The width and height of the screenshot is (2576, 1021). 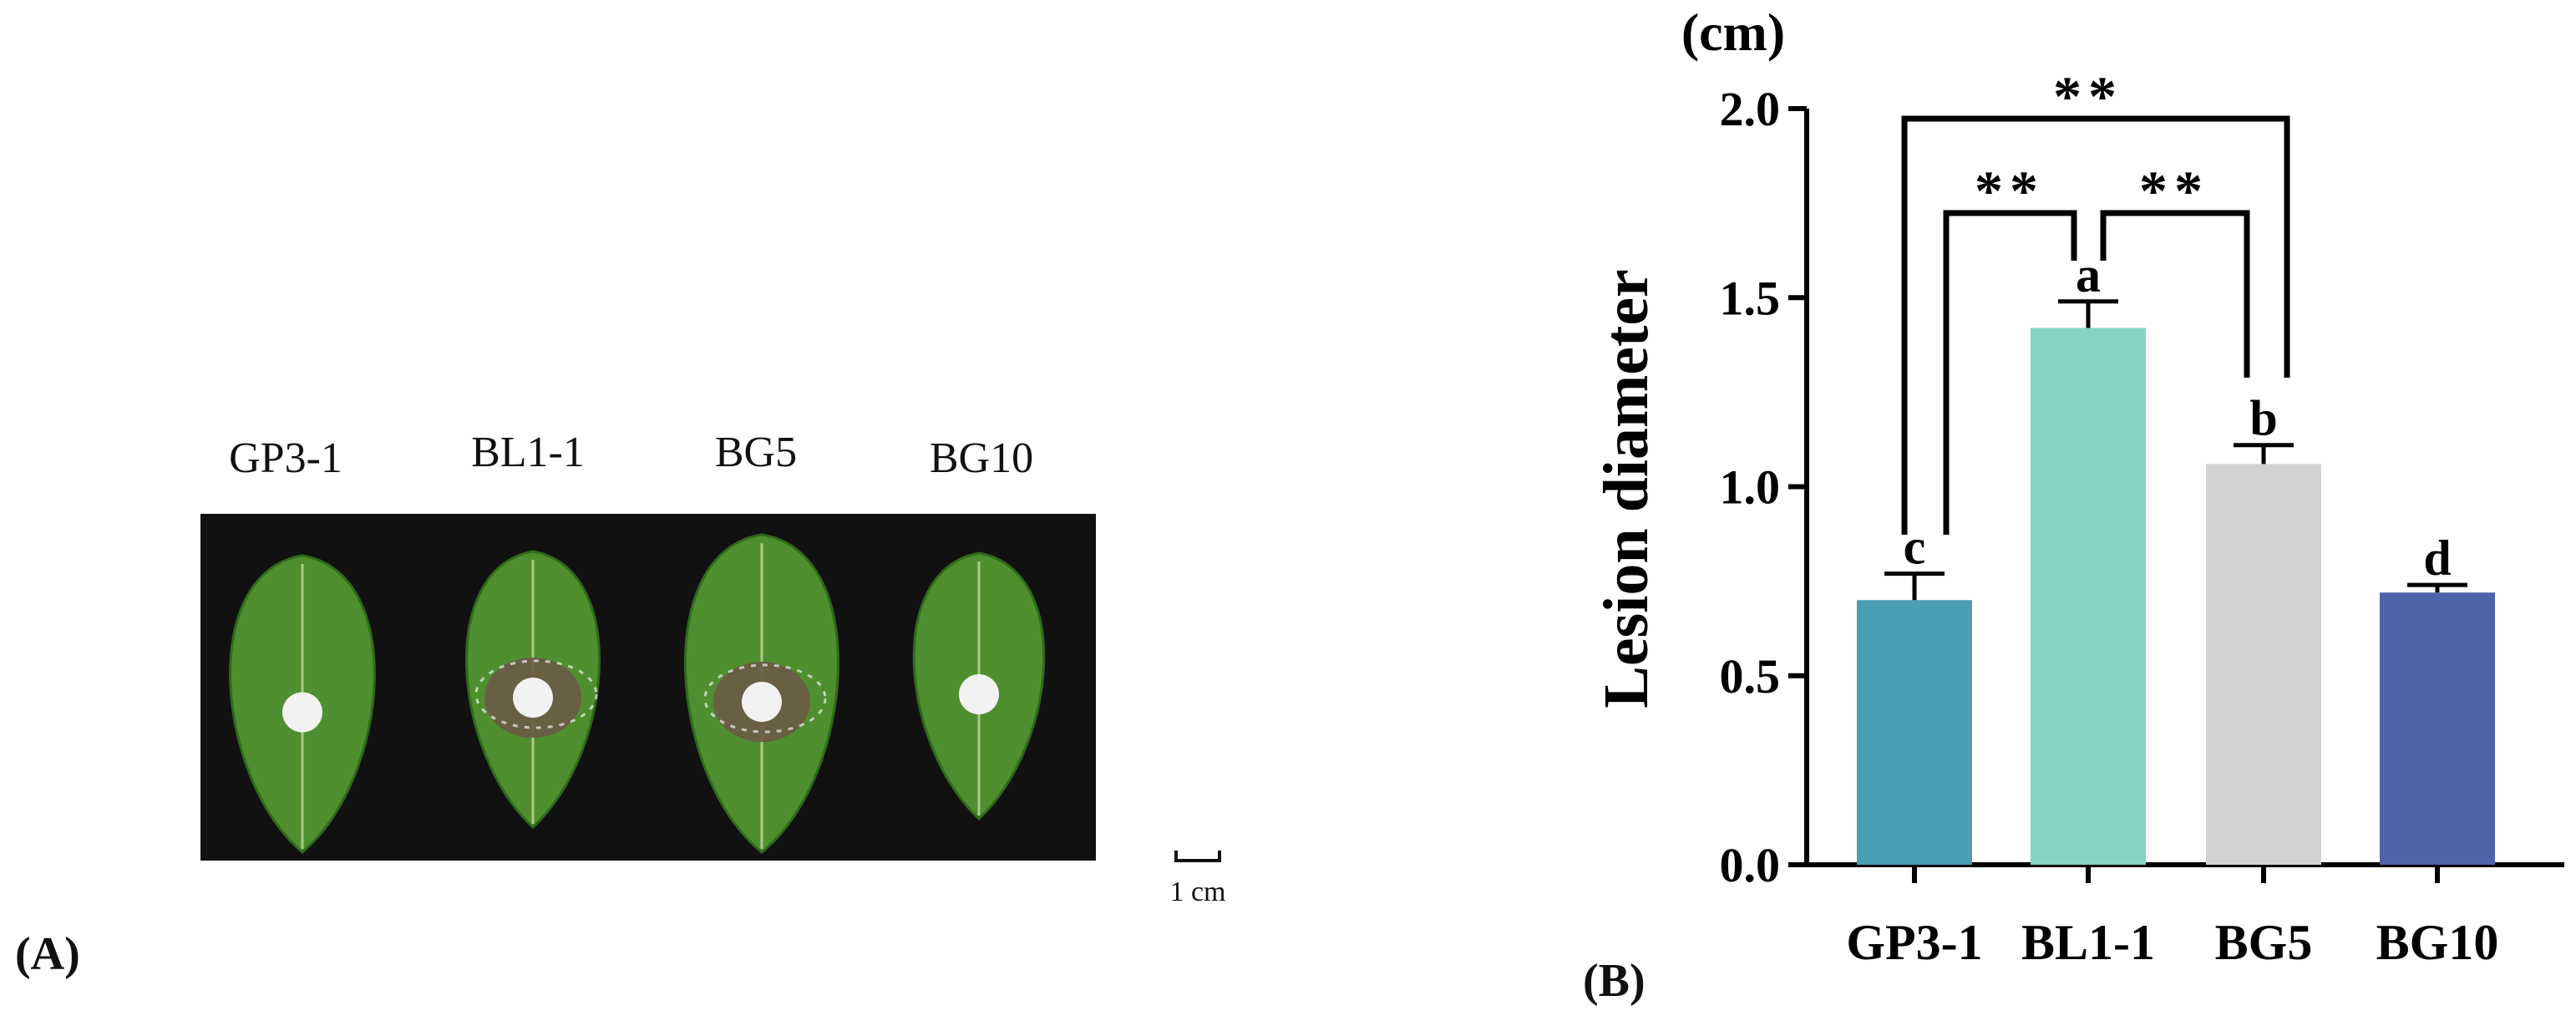 What do you see at coordinates (1614, 981) in the screenshot?
I see `panel-b-label: (B)` at bounding box center [1614, 981].